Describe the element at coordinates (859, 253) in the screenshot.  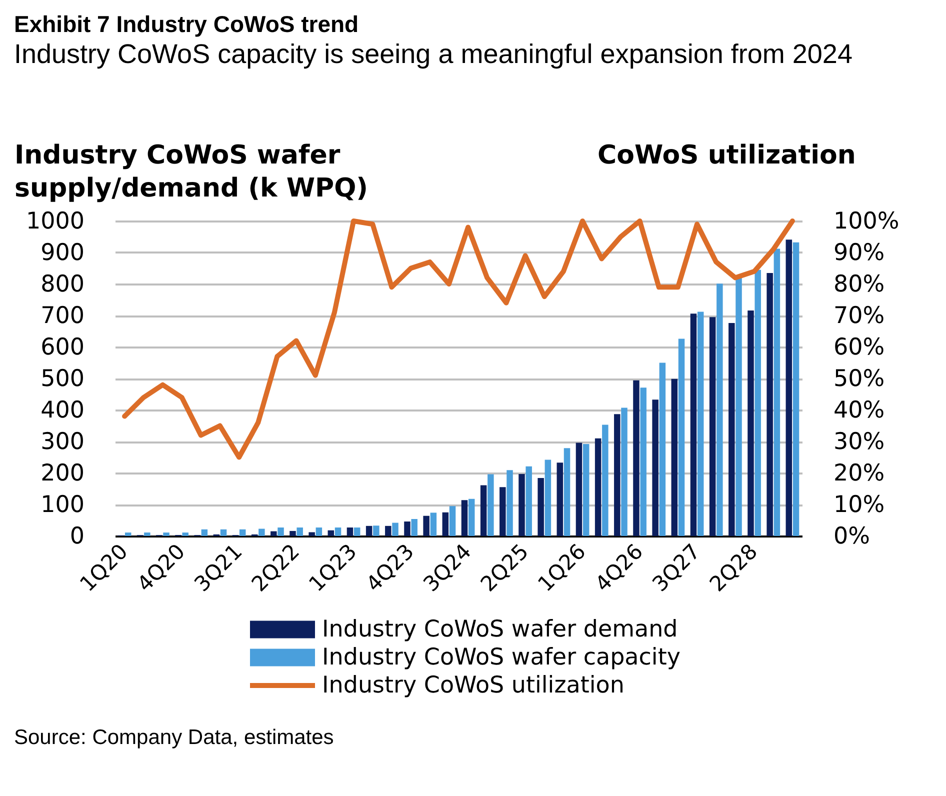
I see `y2-tick-label: 90%` at that location.